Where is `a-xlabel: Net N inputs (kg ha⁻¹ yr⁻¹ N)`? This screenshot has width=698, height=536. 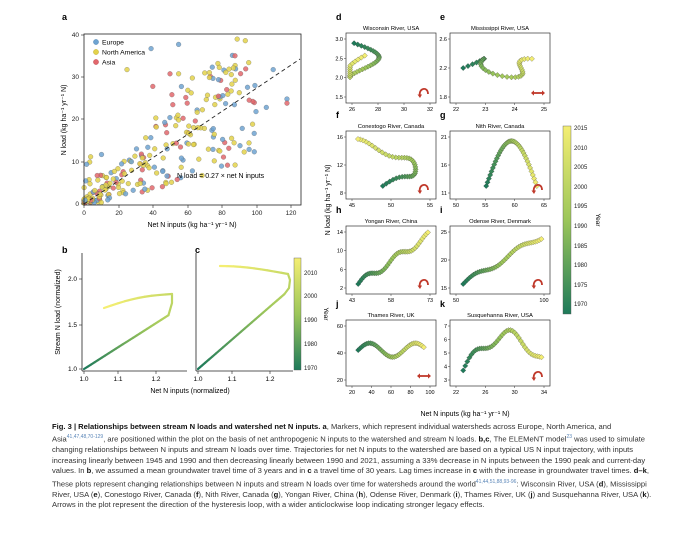
a-xlabel: Net N inputs (kg ha⁻¹ yr⁻¹ N) is located at coordinates (191, 225).